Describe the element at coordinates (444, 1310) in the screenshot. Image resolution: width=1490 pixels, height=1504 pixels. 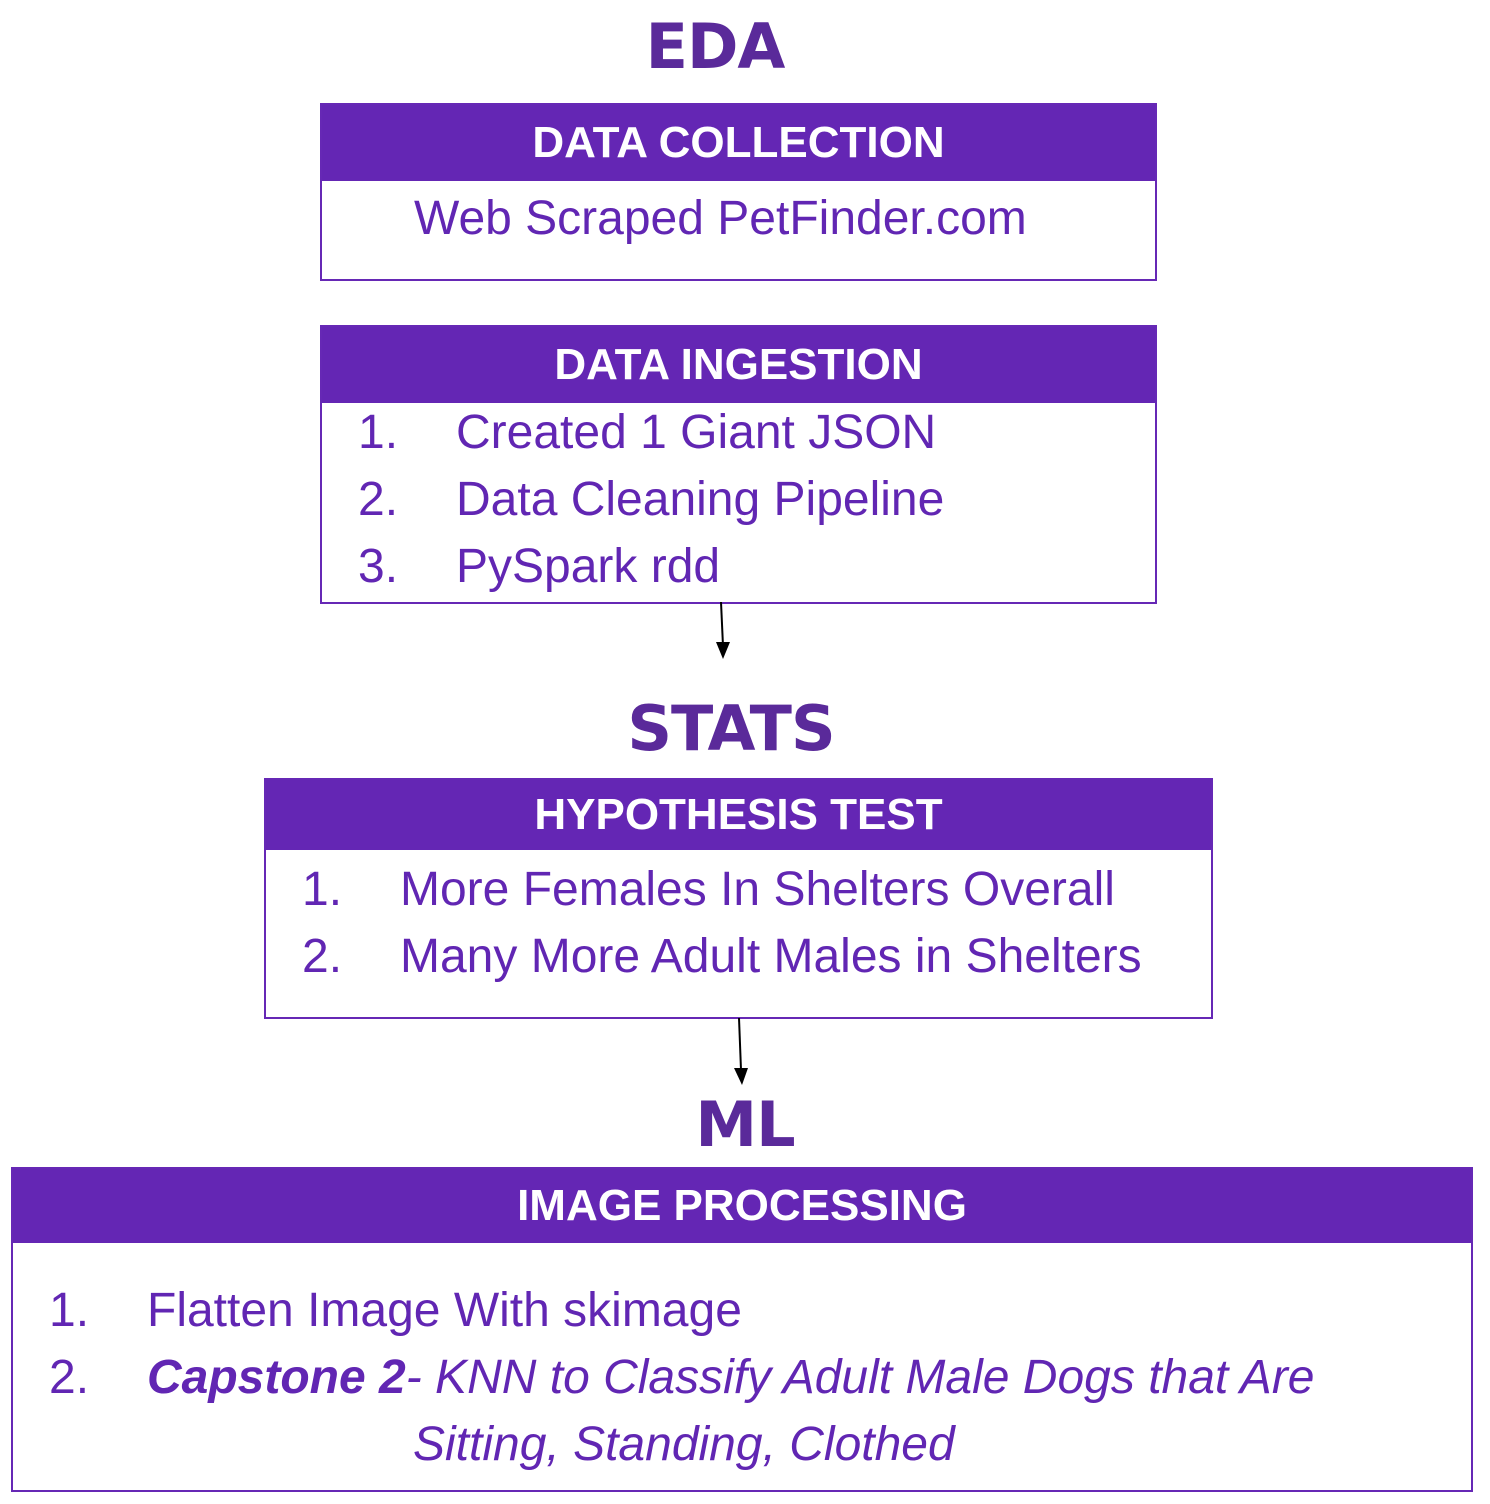
I see `list-item-text: Flatten Image With skimage` at that location.